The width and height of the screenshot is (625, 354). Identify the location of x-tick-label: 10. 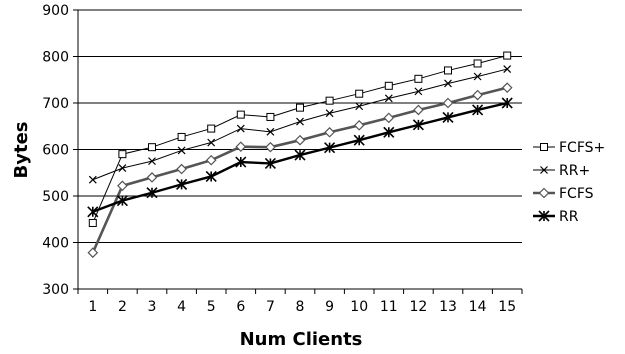
(359, 307).